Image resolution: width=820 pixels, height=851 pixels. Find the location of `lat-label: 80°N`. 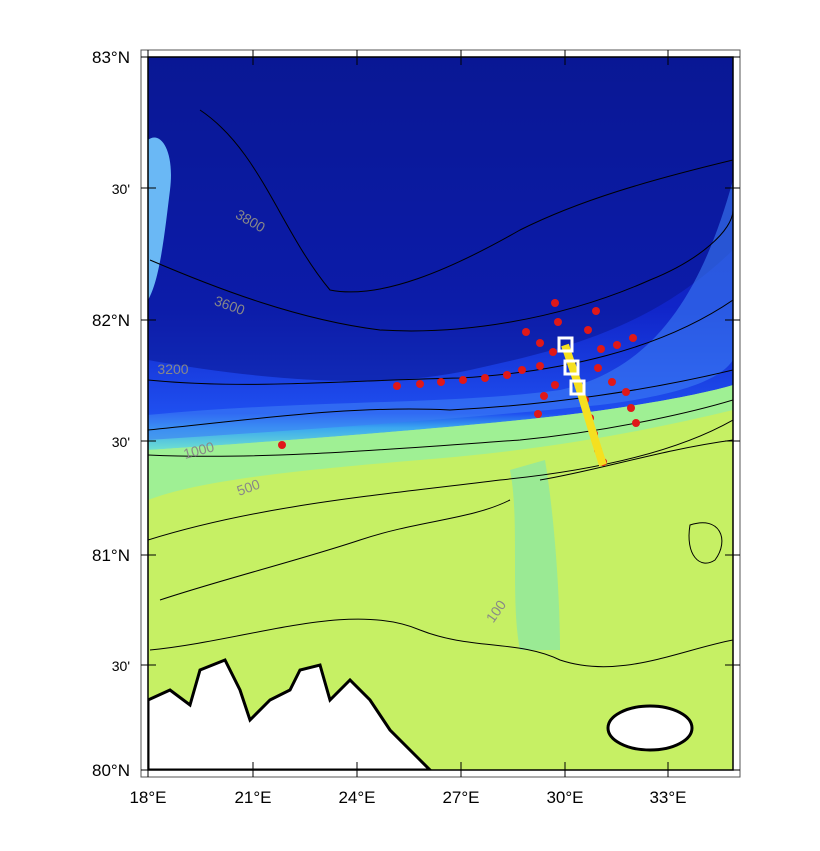

lat-label: 80°N is located at coordinates (111, 770).